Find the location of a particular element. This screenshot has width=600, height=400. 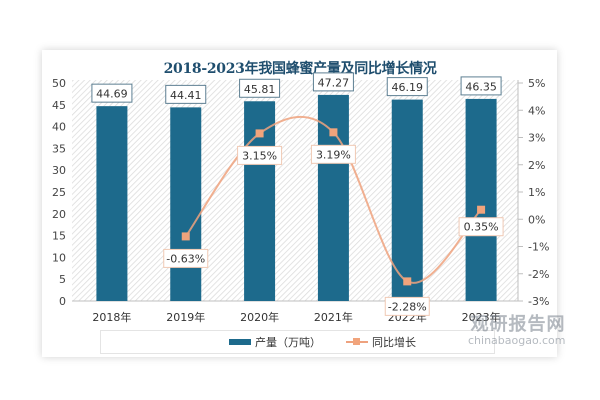

bar-value-label: 47.27 is located at coordinates (334, 82).